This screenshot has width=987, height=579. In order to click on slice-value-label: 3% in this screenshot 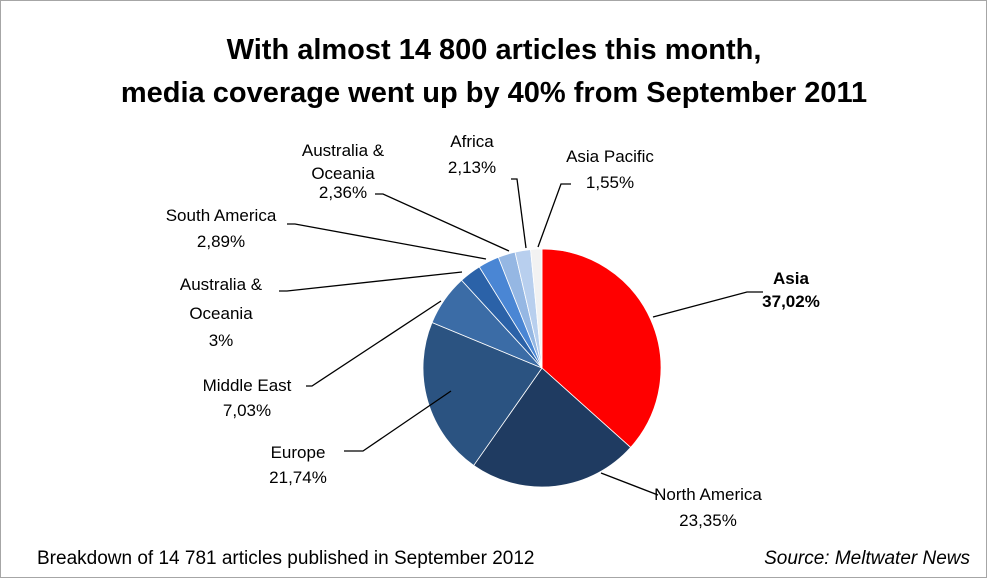, I will do `click(221, 340)`.